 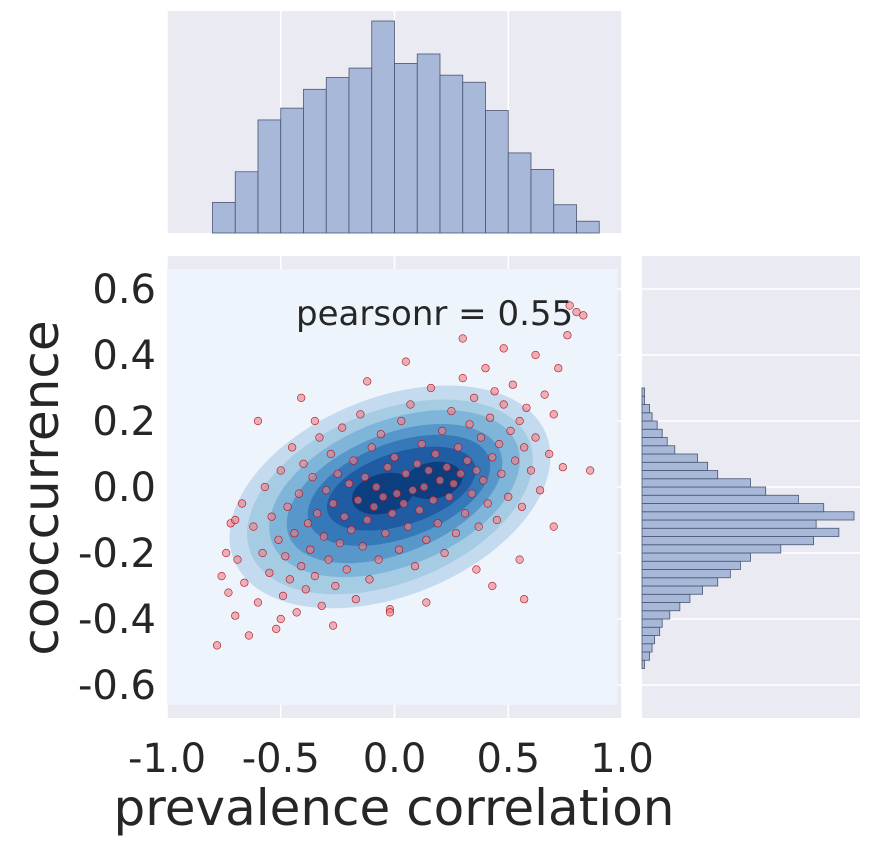 I want to click on x-tick-label-2: 0.0, so click(x=395, y=759).